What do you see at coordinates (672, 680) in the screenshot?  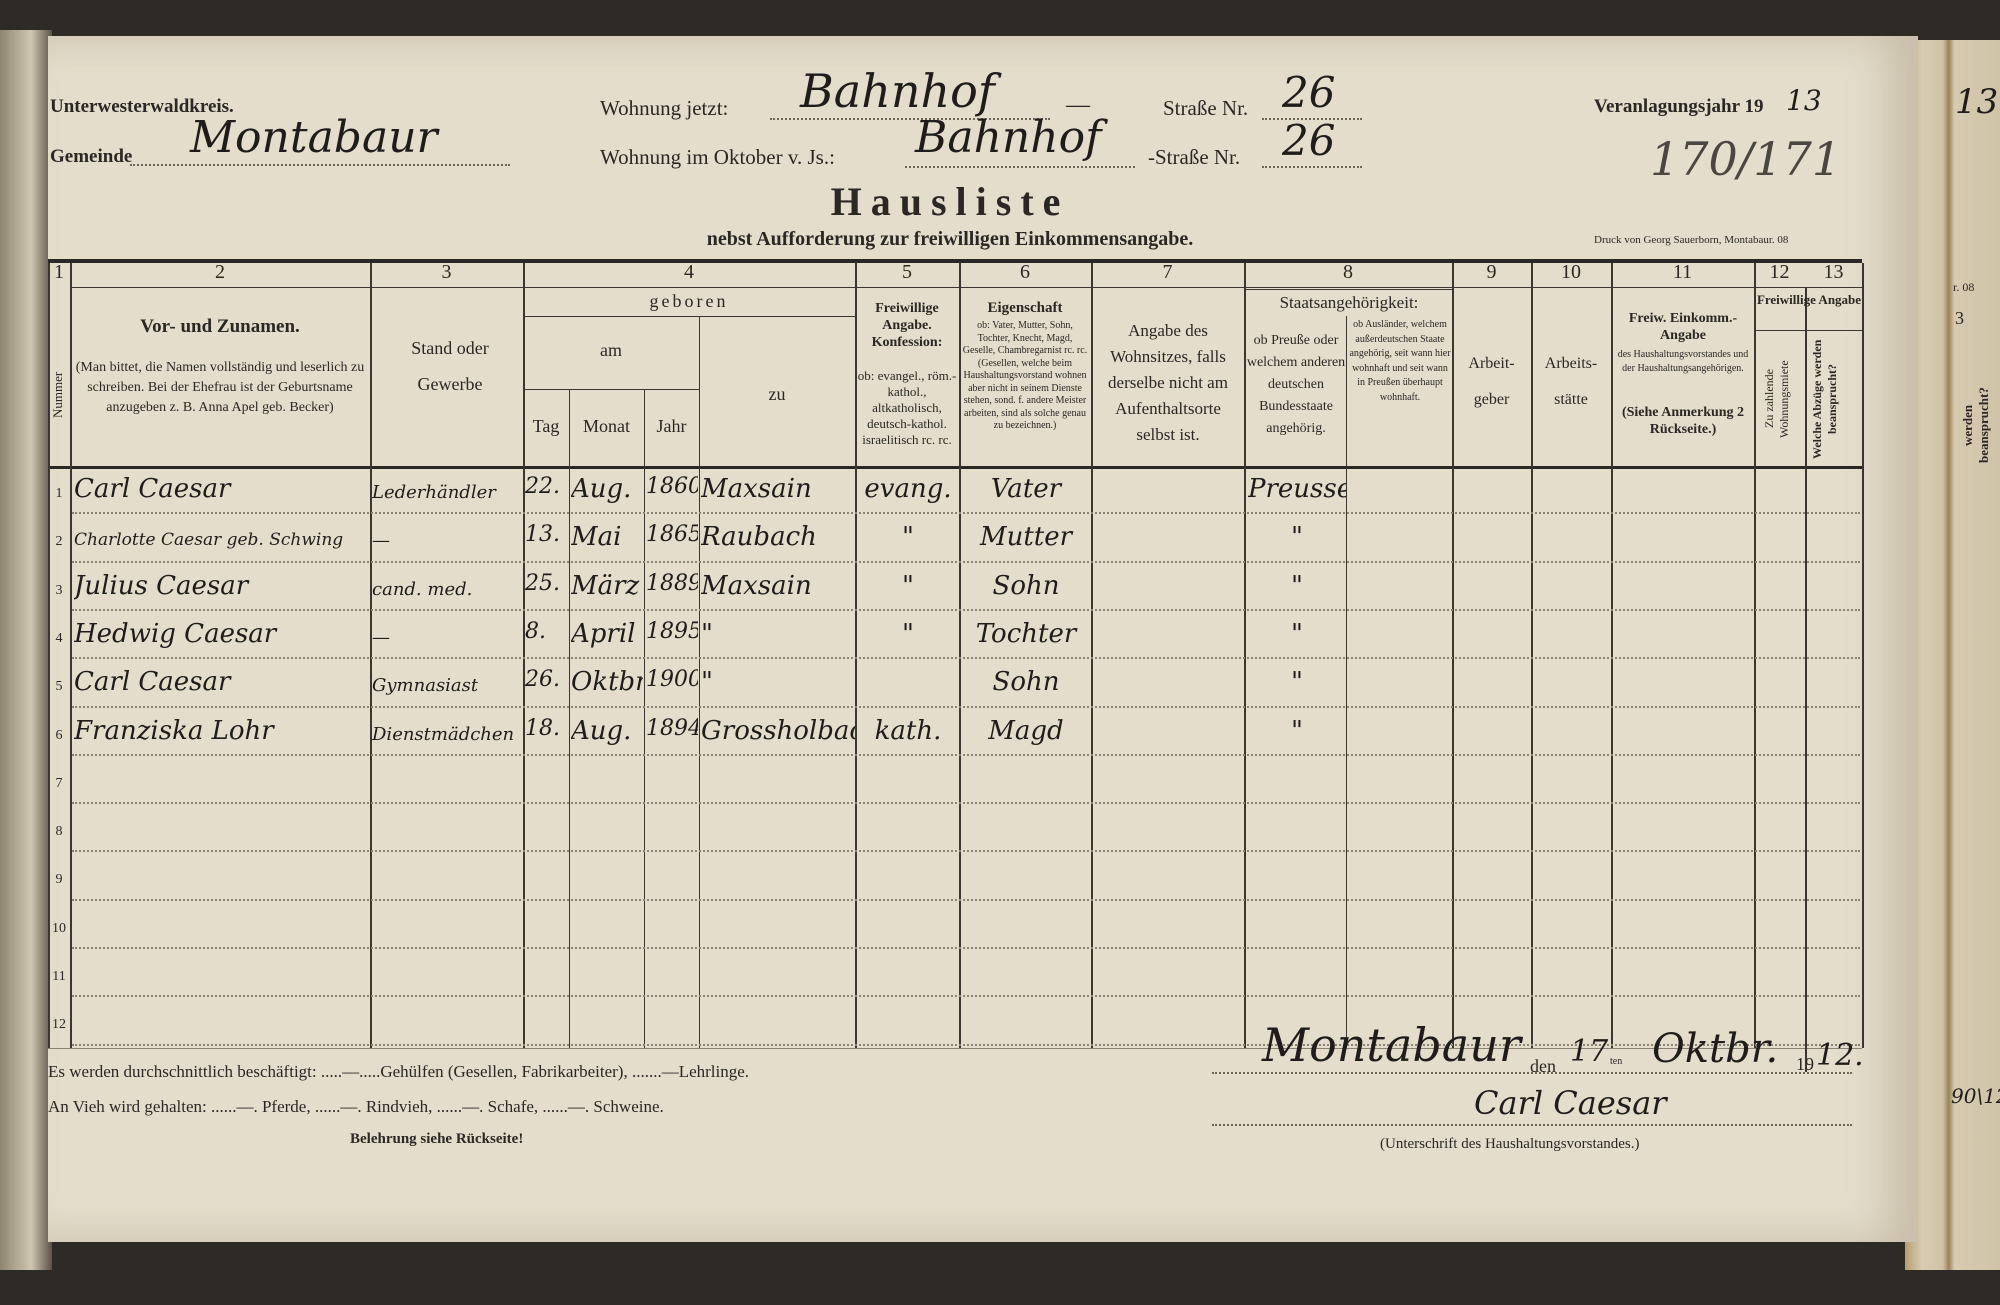 I see `cell-year: 1900` at bounding box center [672, 680].